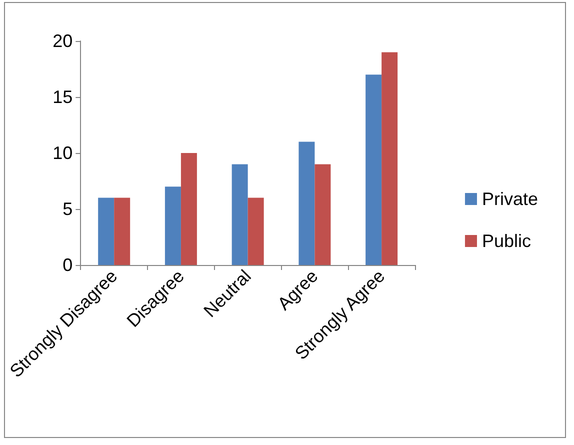  Describe the element at coordinates (507, 241) in the screenshot. I see `legend-label: Public` at that location.